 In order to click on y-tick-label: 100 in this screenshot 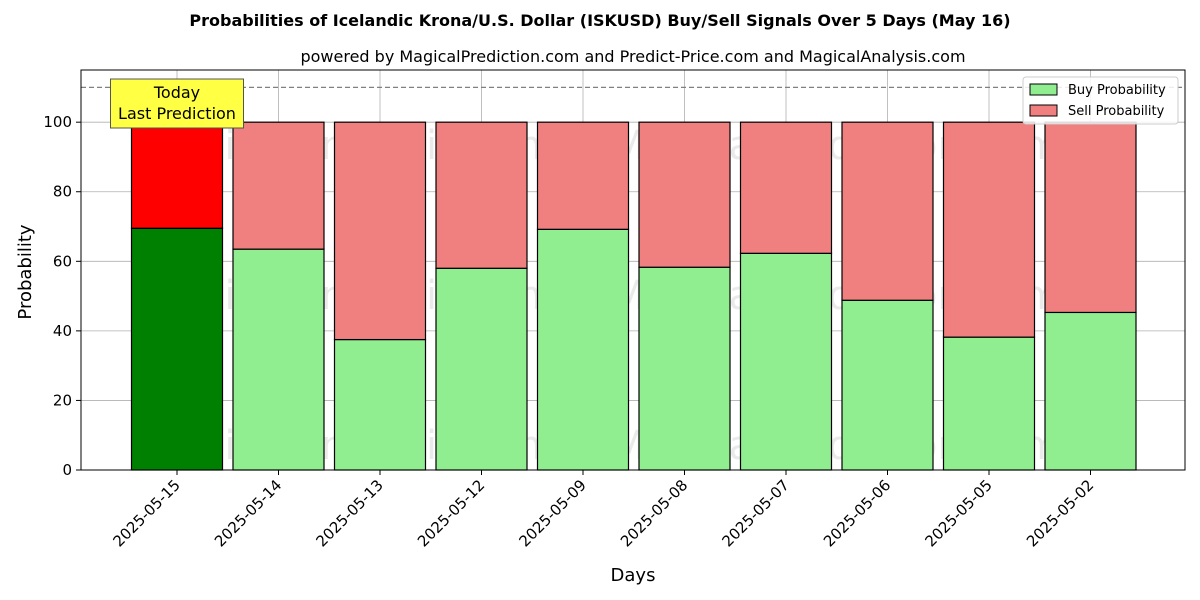, I will do `click(57, 122)`.